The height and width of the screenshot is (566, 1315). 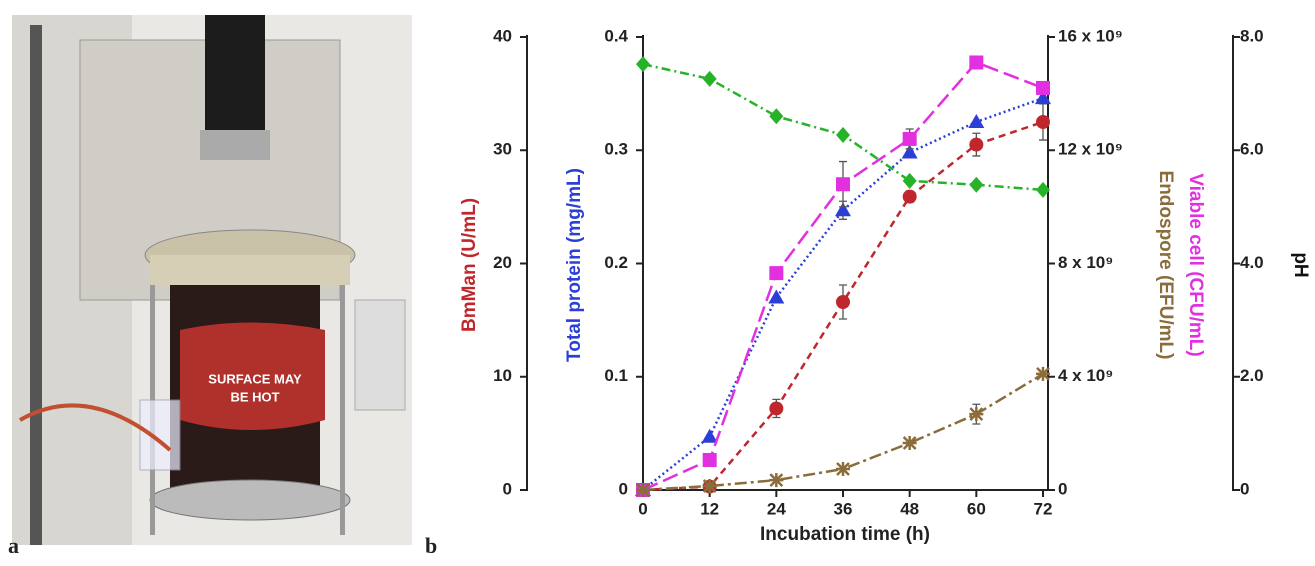 I want to click on y-tick-label: 20, so click(x=502, y=262).